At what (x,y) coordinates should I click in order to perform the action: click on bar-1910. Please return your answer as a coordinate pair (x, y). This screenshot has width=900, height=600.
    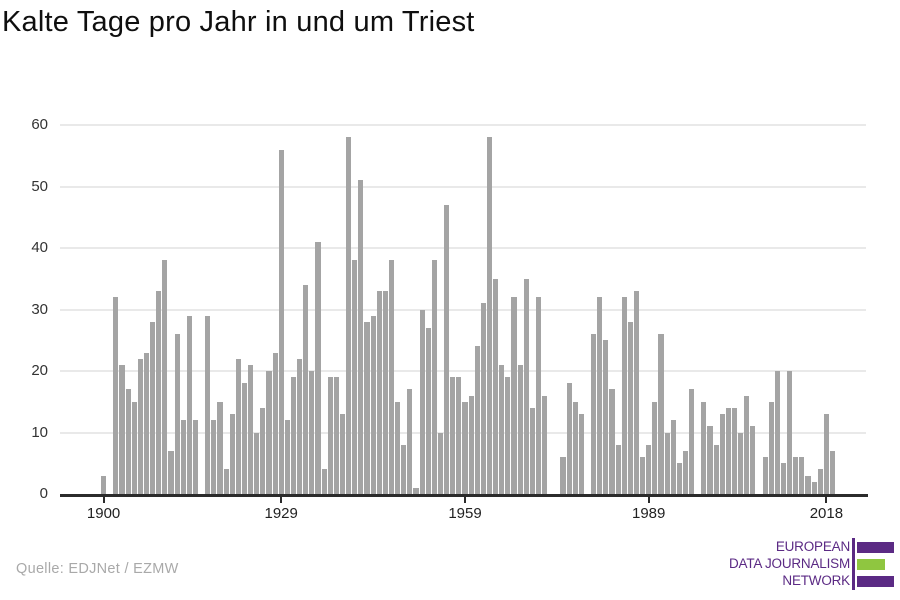
    Looking at the image, I should click on (165, 377).